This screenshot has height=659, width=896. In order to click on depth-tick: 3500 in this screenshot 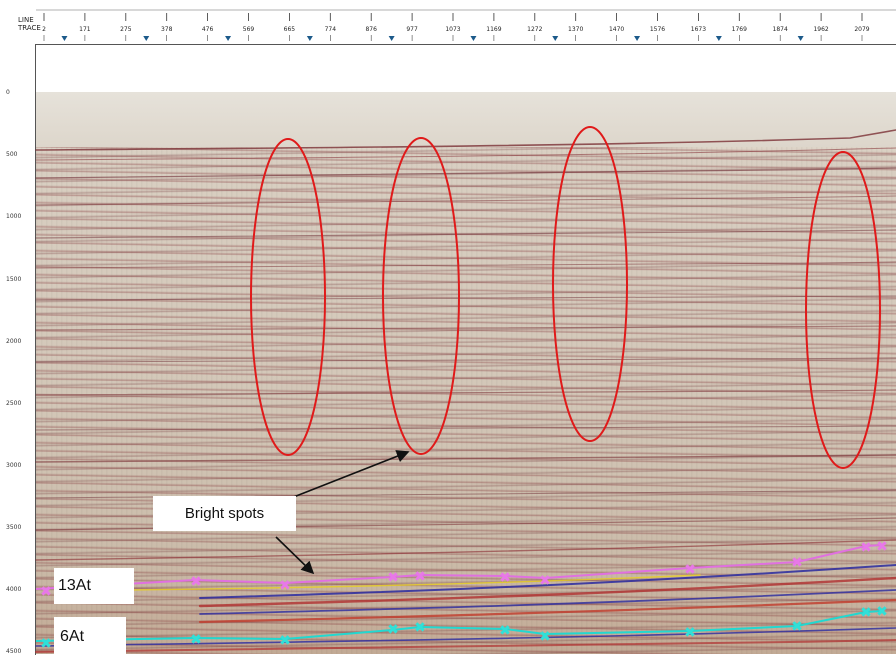, I will do `click(14, 527)`.